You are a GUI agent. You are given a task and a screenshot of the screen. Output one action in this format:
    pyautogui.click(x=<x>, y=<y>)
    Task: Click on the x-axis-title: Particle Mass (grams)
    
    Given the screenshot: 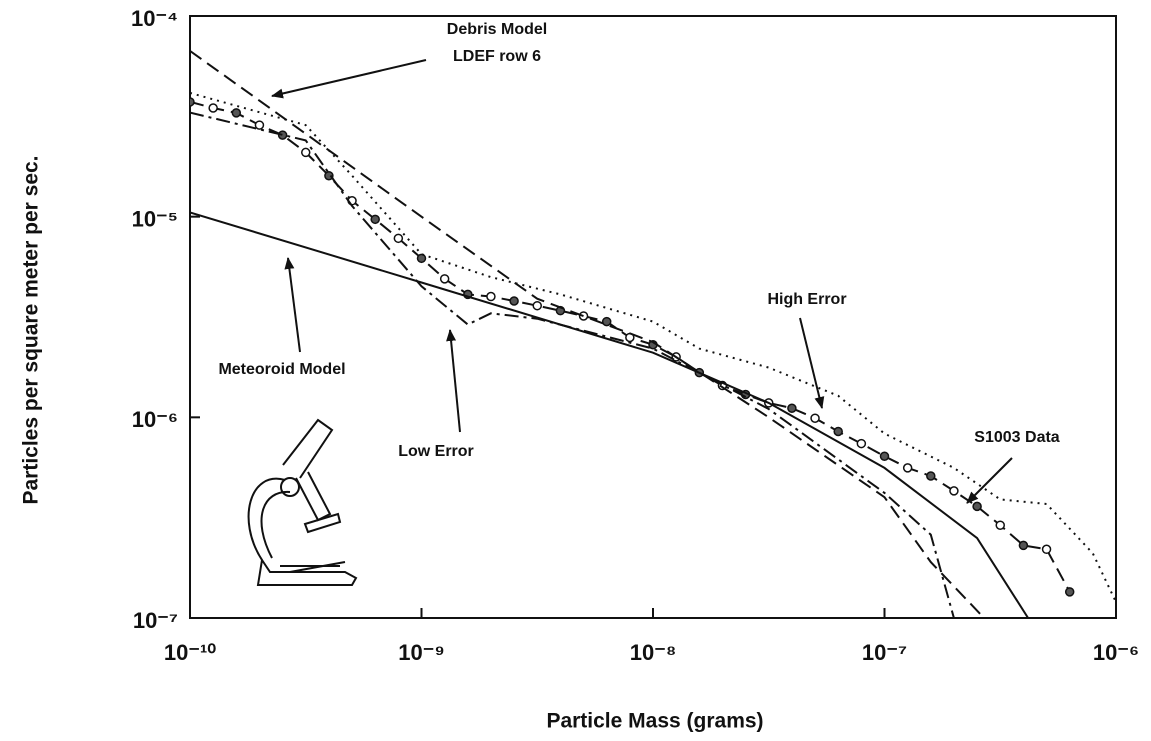 What is the action you would take?
    pyautogui.click(x=654, y=721)
    